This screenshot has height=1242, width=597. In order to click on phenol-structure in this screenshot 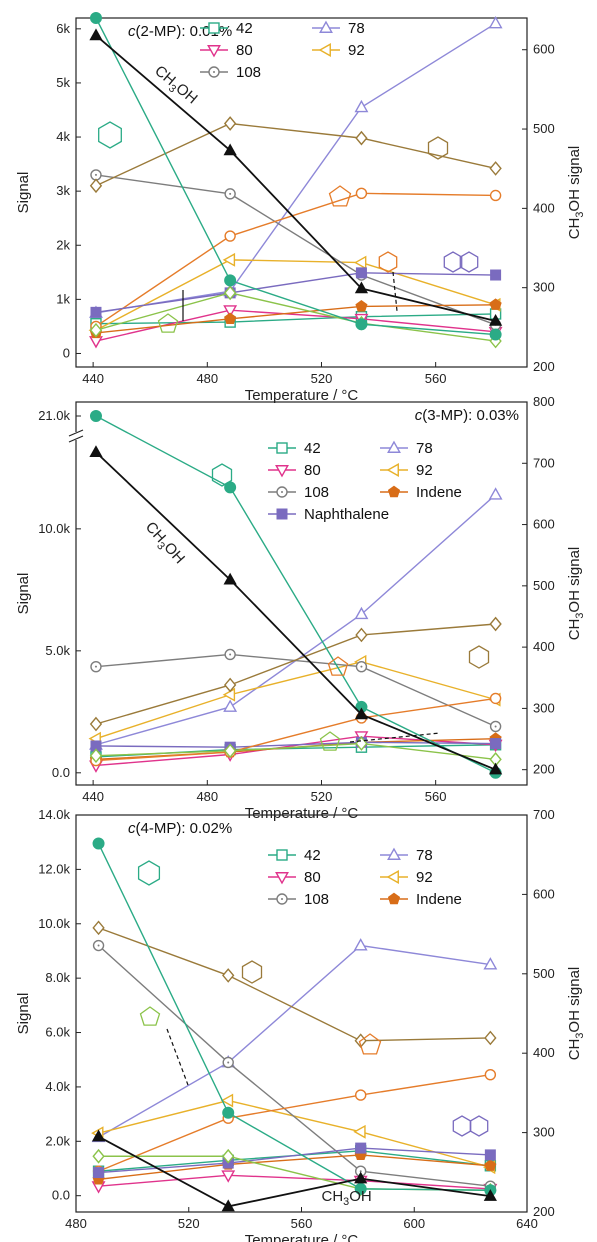, I will do `click(438, 148)`.